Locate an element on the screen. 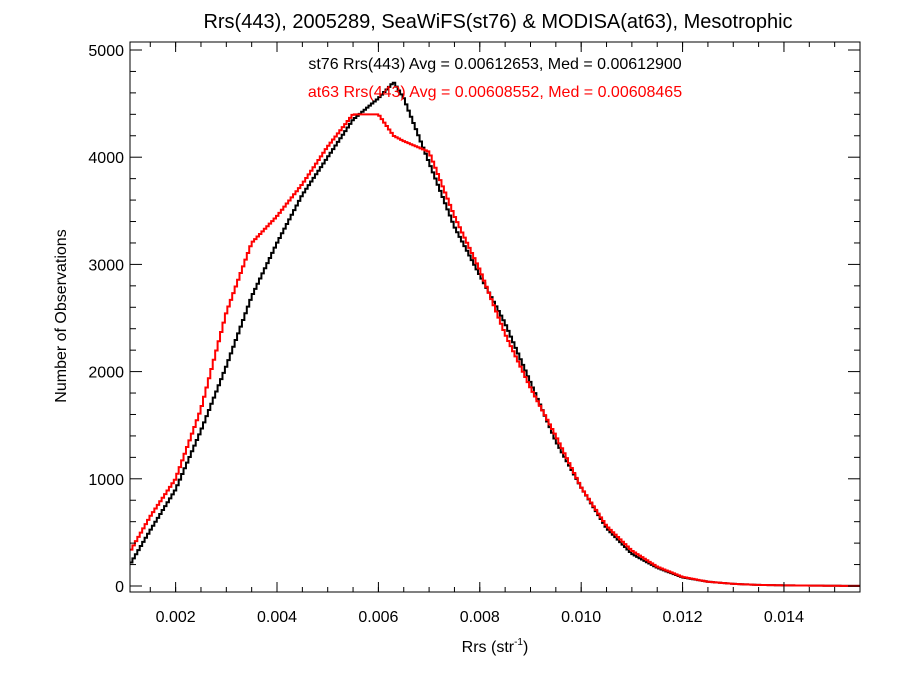 This screenshot has height=675, width=900. x-tick-label: 0.006 is located at coordinates (378, 617).